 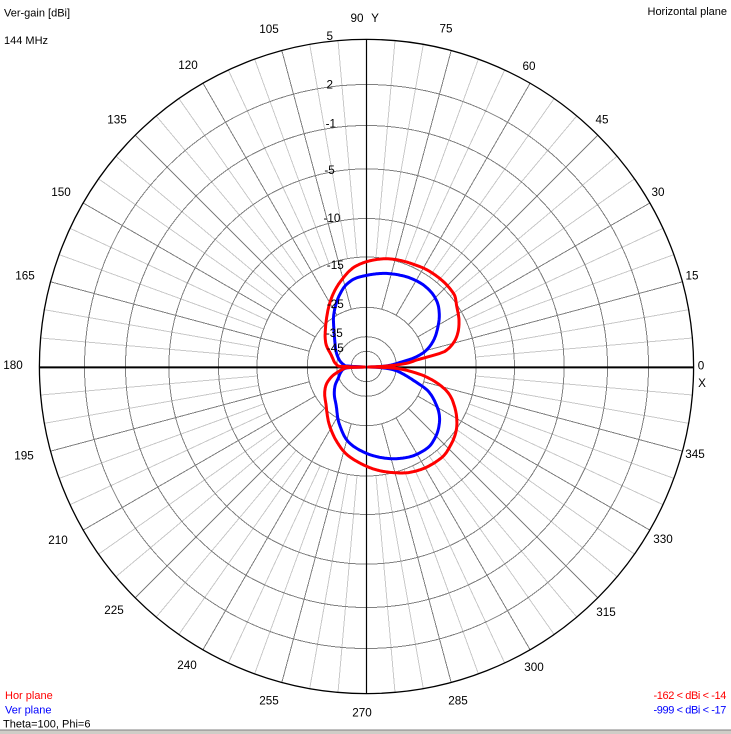 I want to click on svg-text: 285, so click(x=458, y=701).